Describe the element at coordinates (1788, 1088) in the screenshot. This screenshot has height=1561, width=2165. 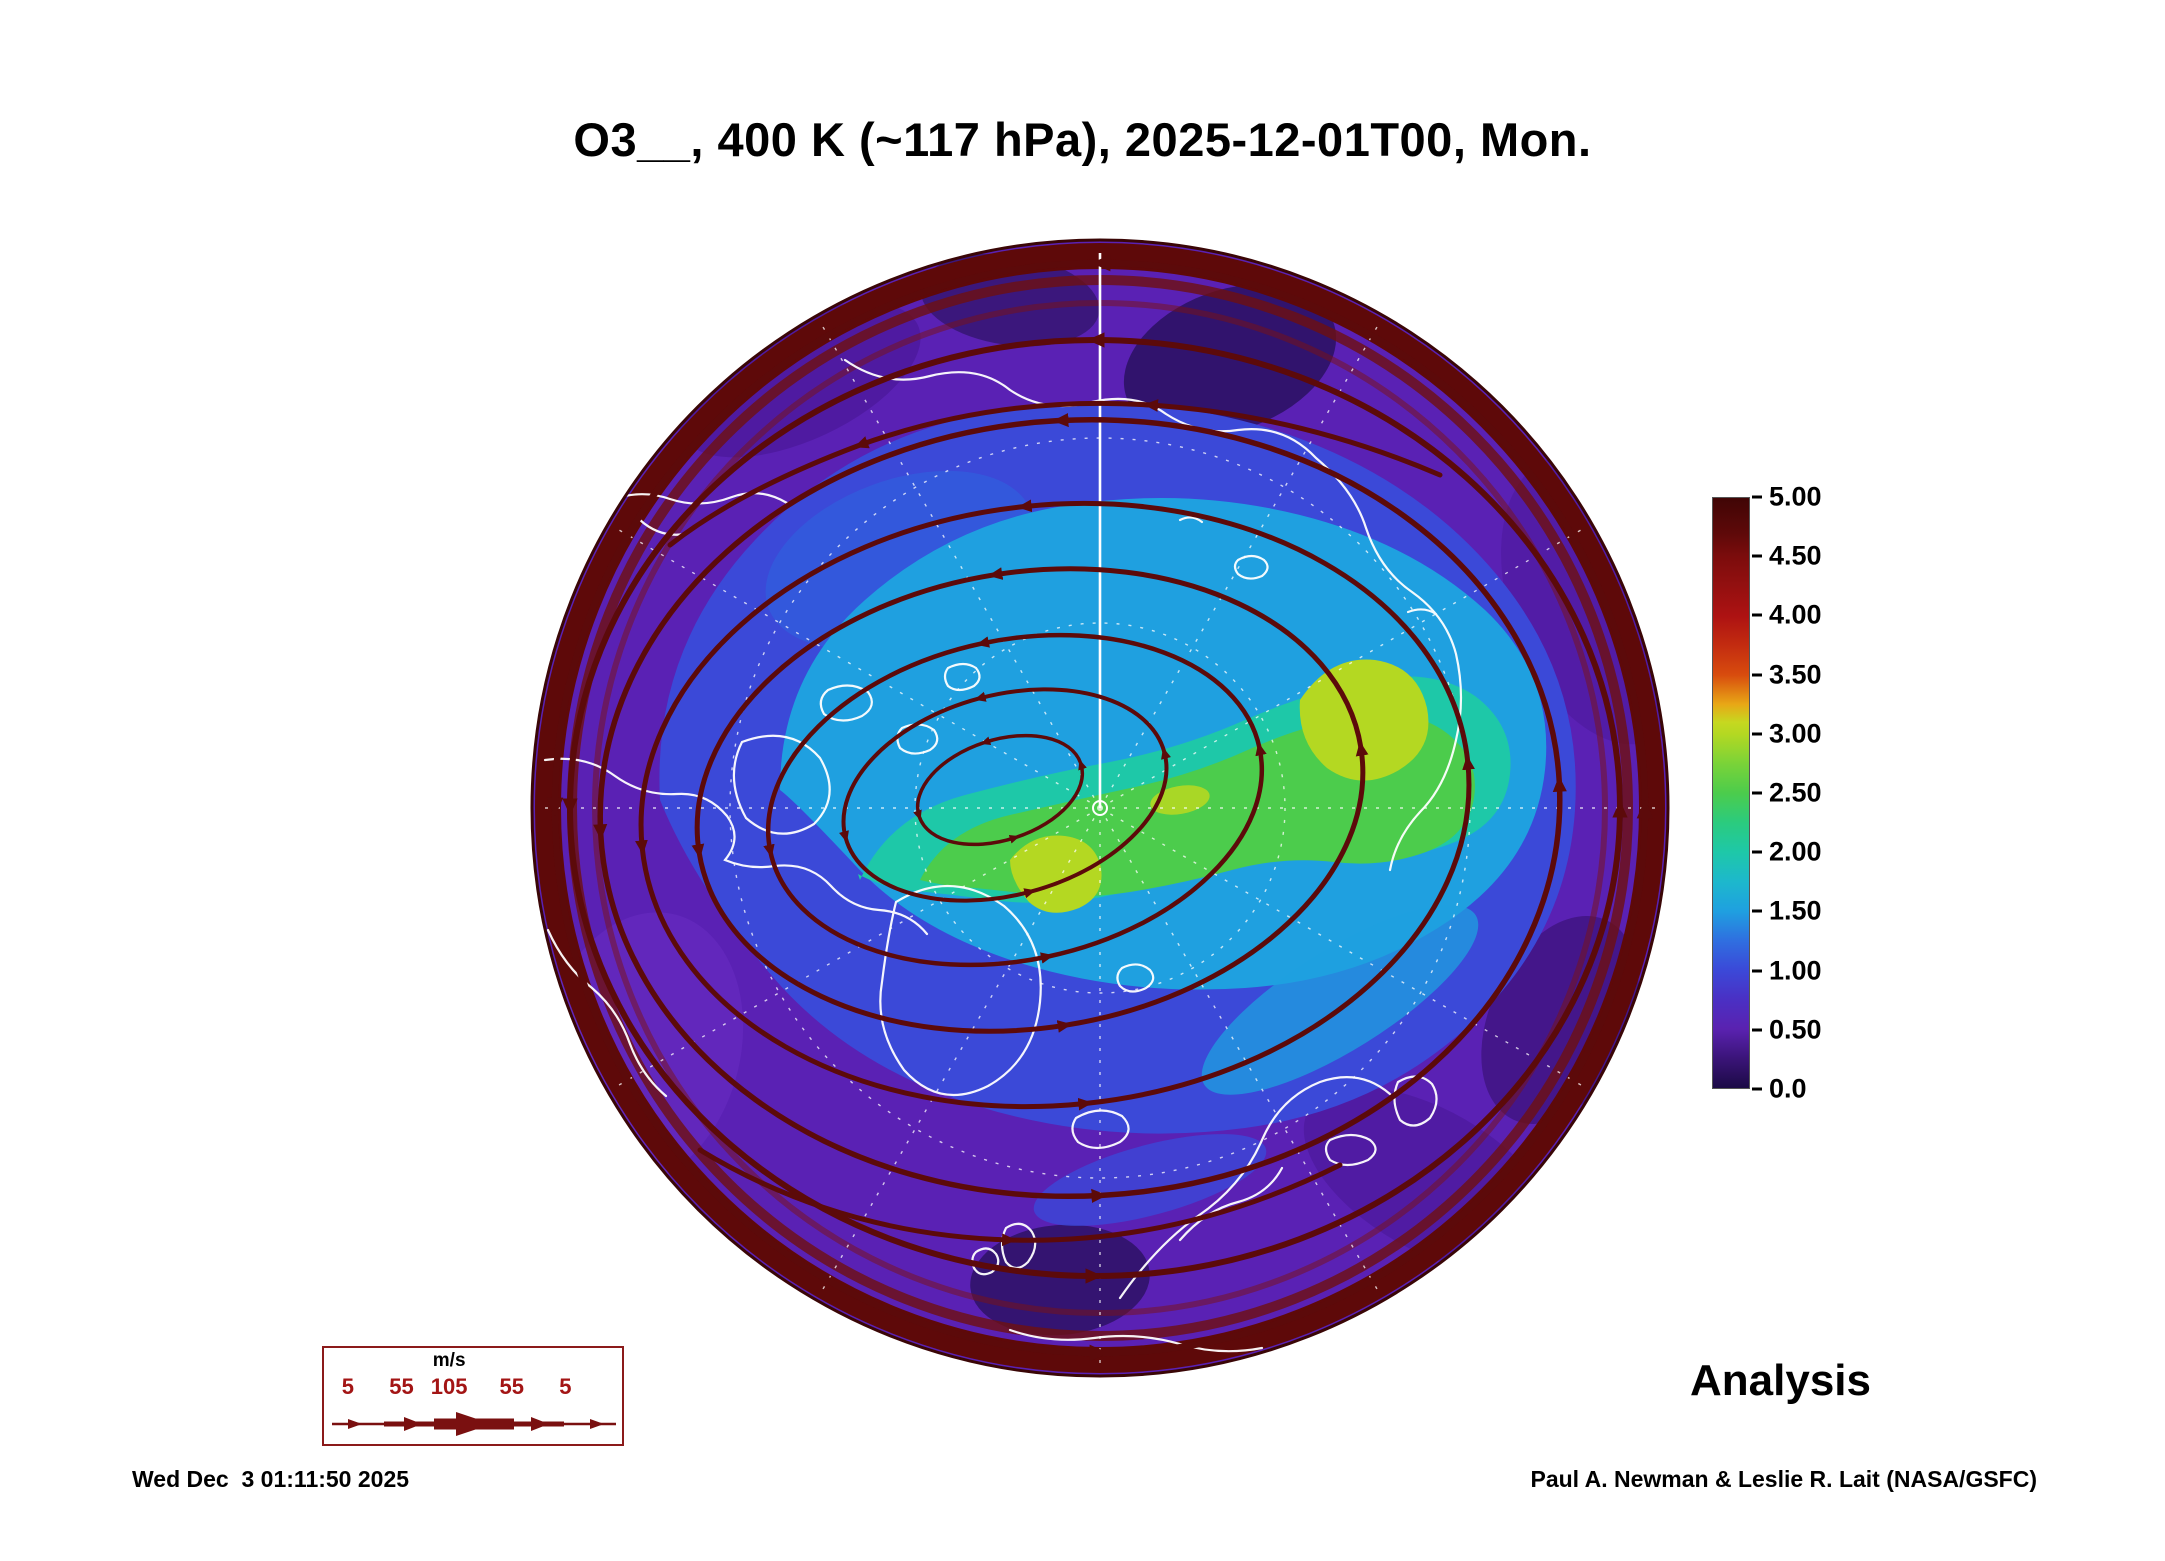
I see `colorbar-tick-label: 0.0` at that location.